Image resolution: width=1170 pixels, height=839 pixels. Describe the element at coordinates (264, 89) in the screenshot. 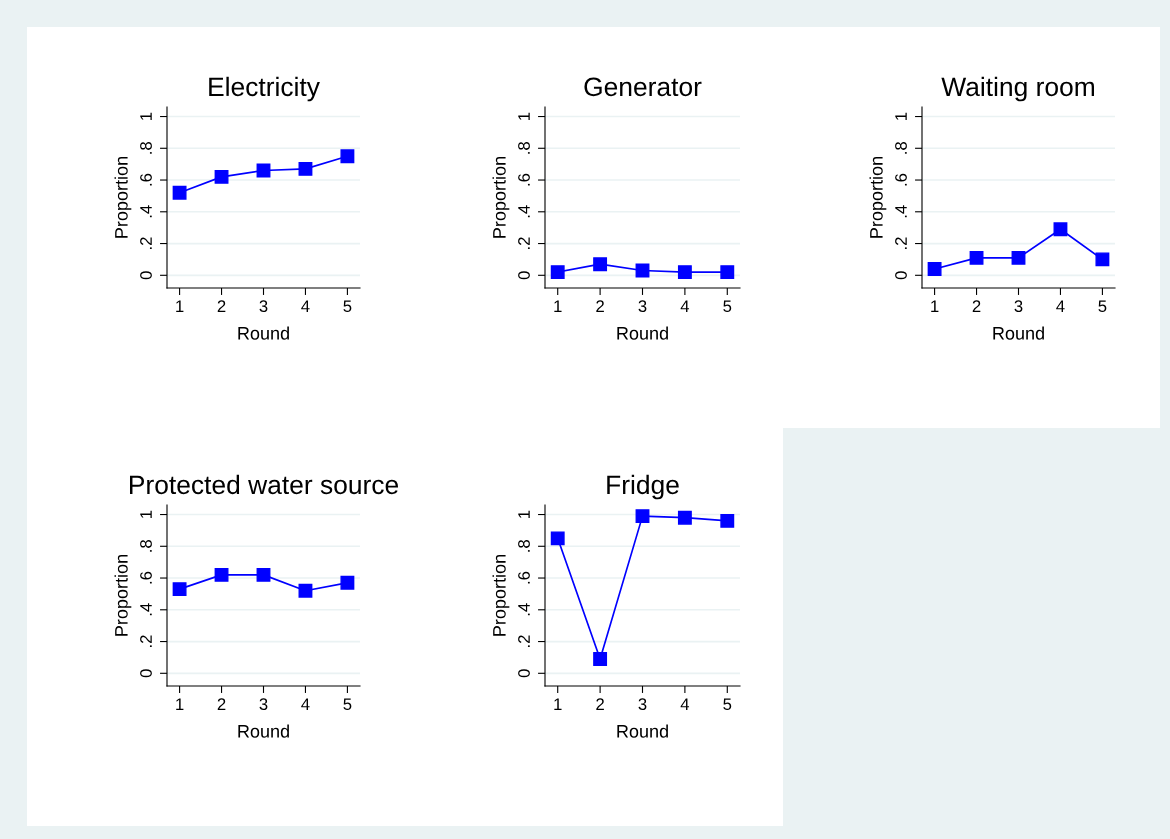

I see `chart-title: Electricity` at that location.